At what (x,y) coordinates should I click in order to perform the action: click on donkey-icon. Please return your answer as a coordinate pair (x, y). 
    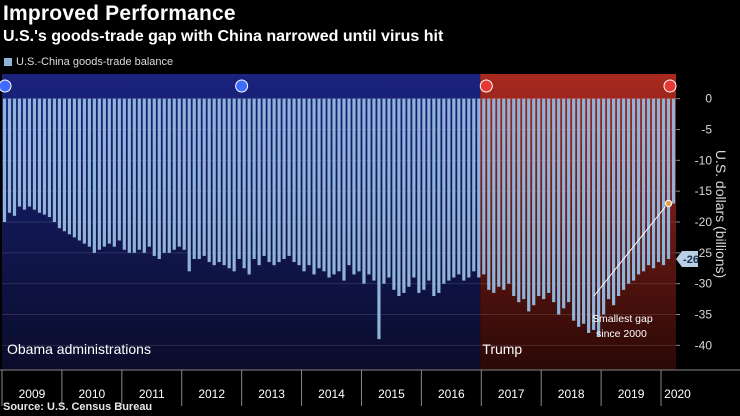
    Looking at the image, I should click on (6, 86).